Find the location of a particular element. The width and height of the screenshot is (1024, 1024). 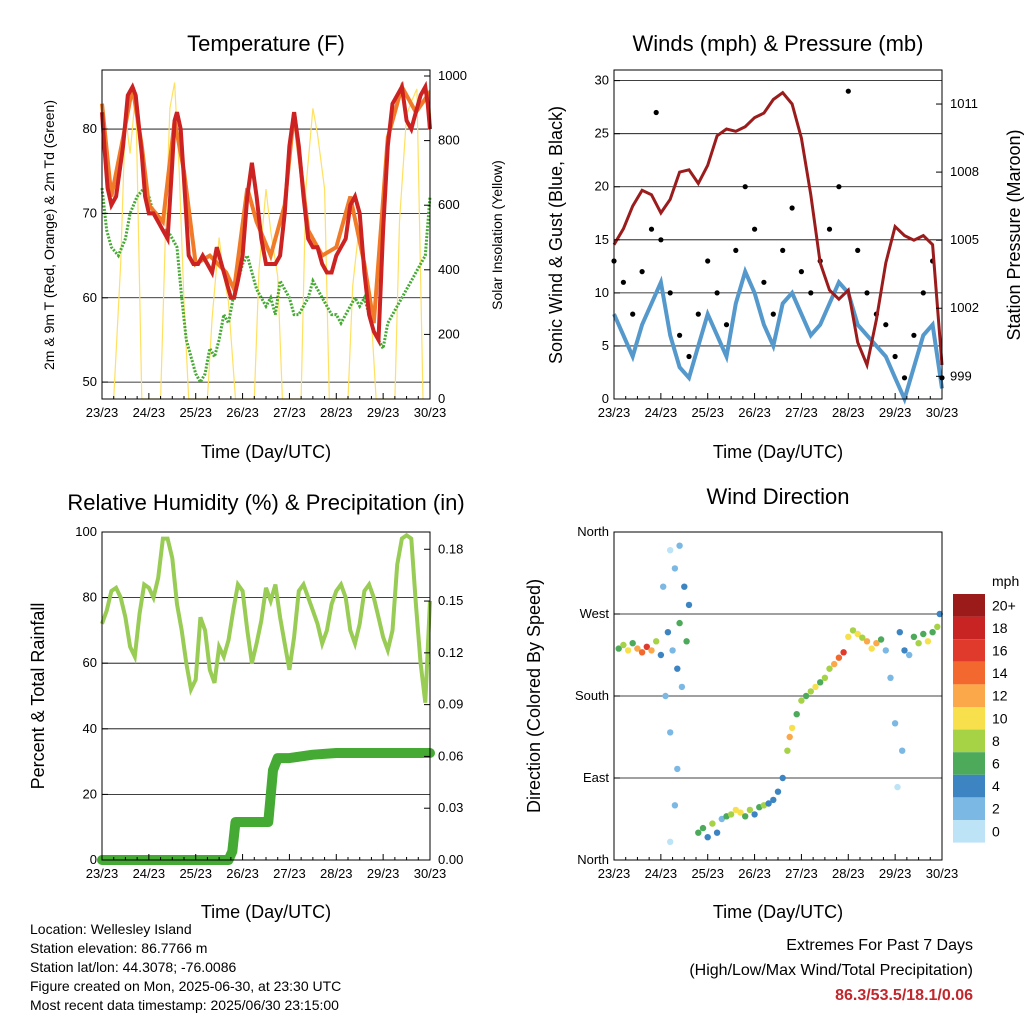

colorbar-label: 10 is located at coordinates (1000, 718).